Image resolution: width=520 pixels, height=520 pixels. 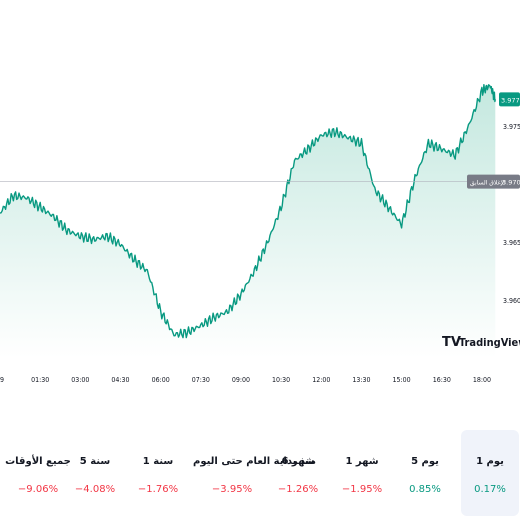 What do you see at coordinates (361, 380) in the screenshot?
I see `x-tick-label: 13:30` at bounding box center [361, 380].